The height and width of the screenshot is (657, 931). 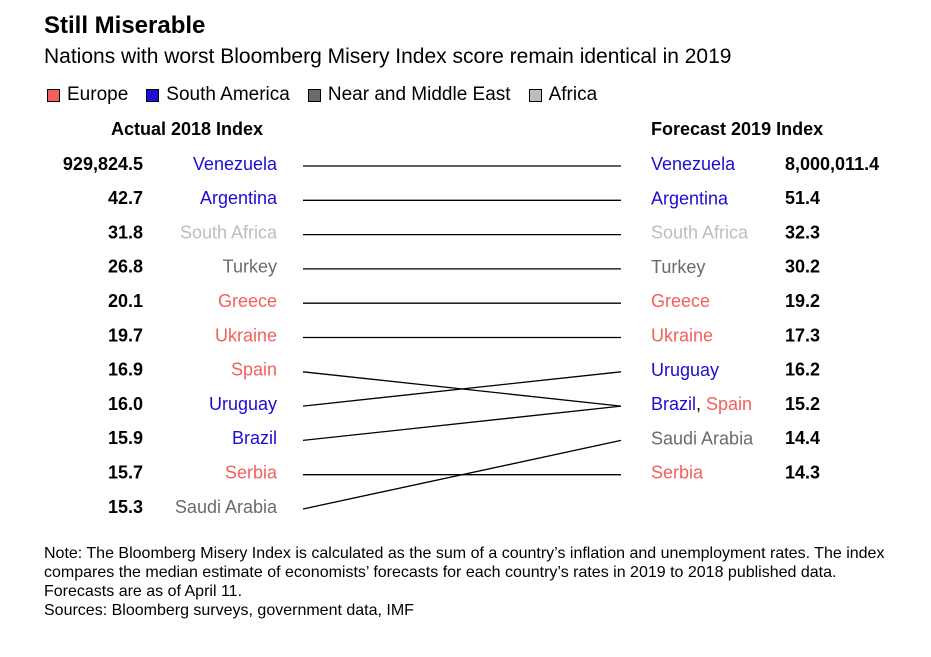 What do you see at coordinates (103, 164) in the screenshot?
I see `left-value-label: 929,824.5` at bounding box center [103, 164].